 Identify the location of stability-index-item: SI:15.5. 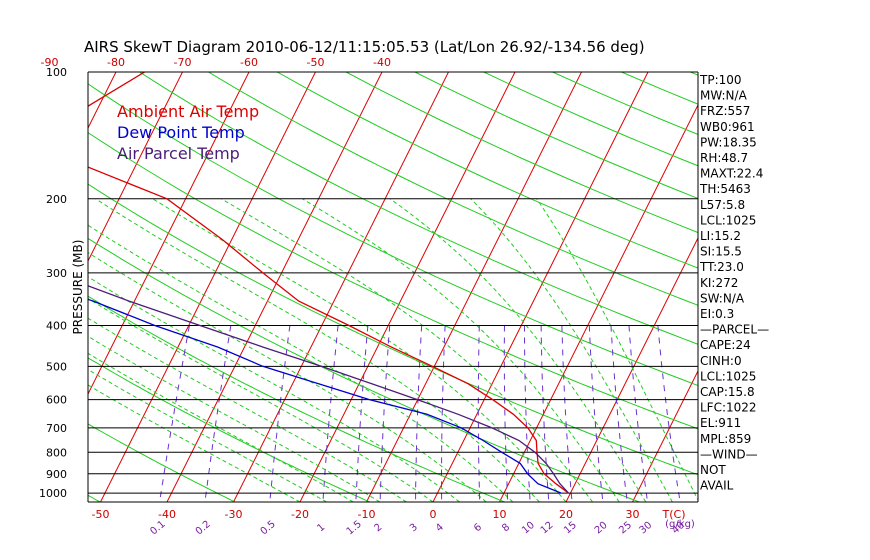
(721, 252).